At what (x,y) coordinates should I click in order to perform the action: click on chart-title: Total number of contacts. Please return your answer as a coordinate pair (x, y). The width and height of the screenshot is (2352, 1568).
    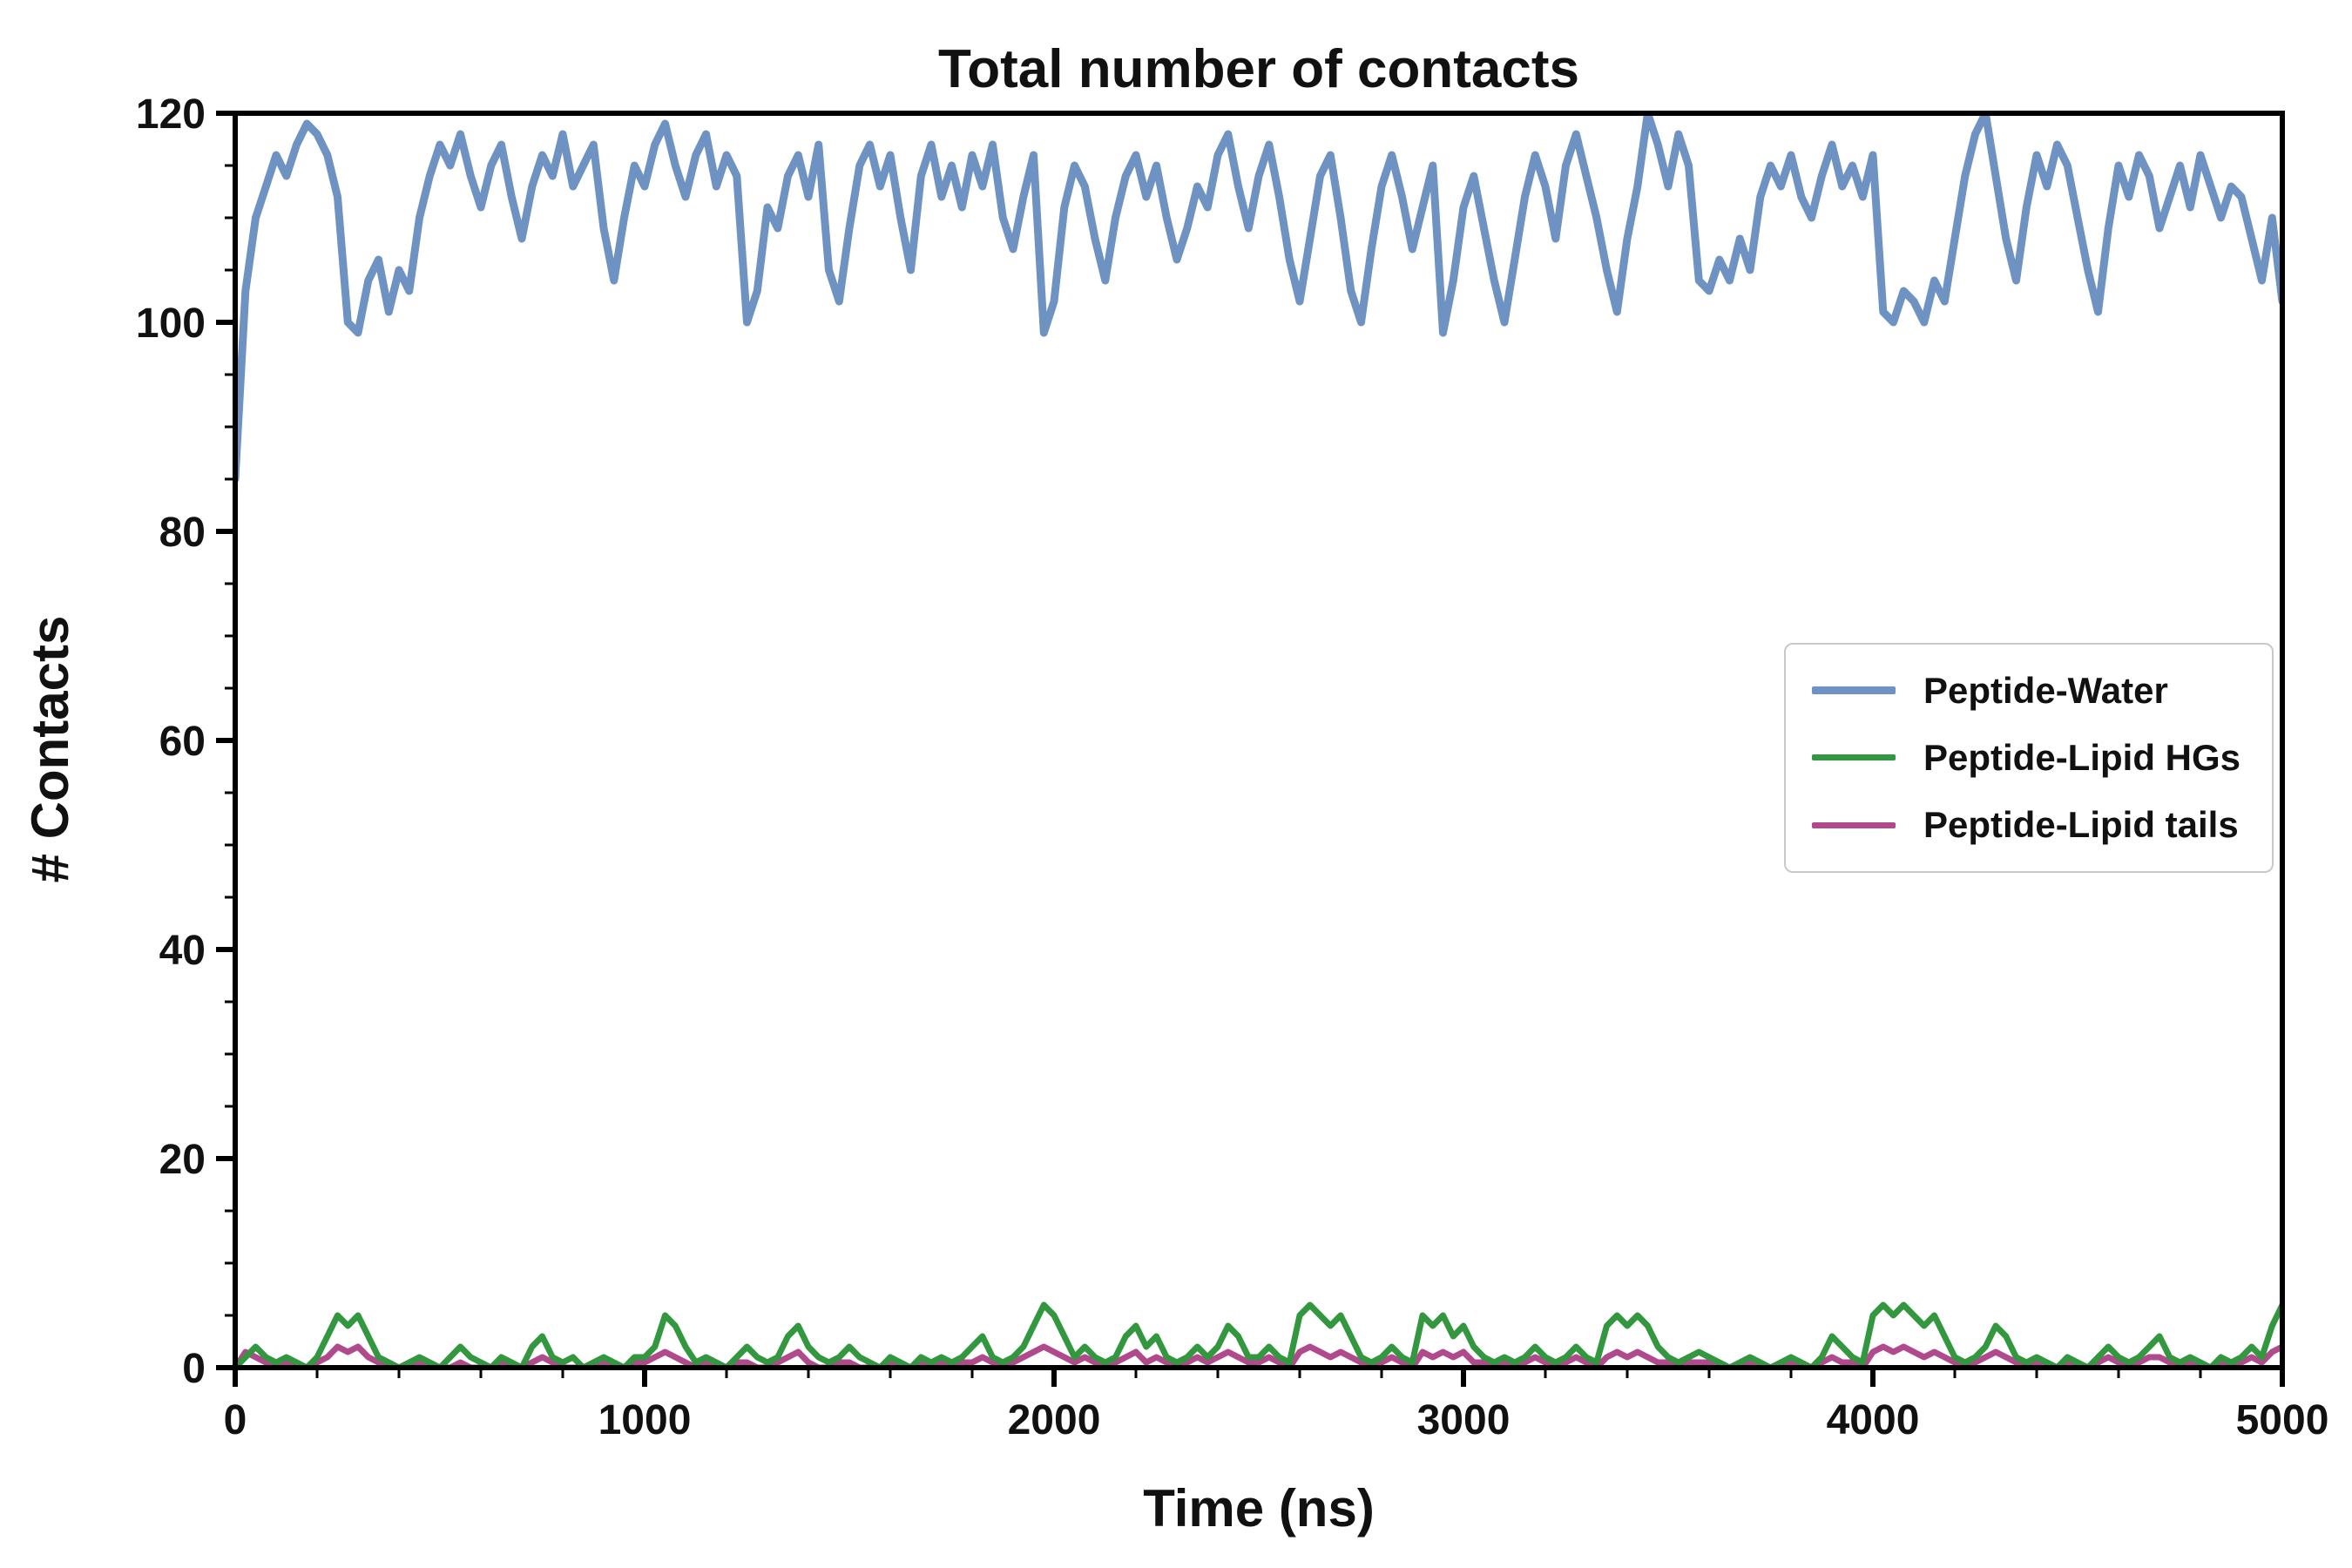
    Looking at the image, I should click on (1258, 69).